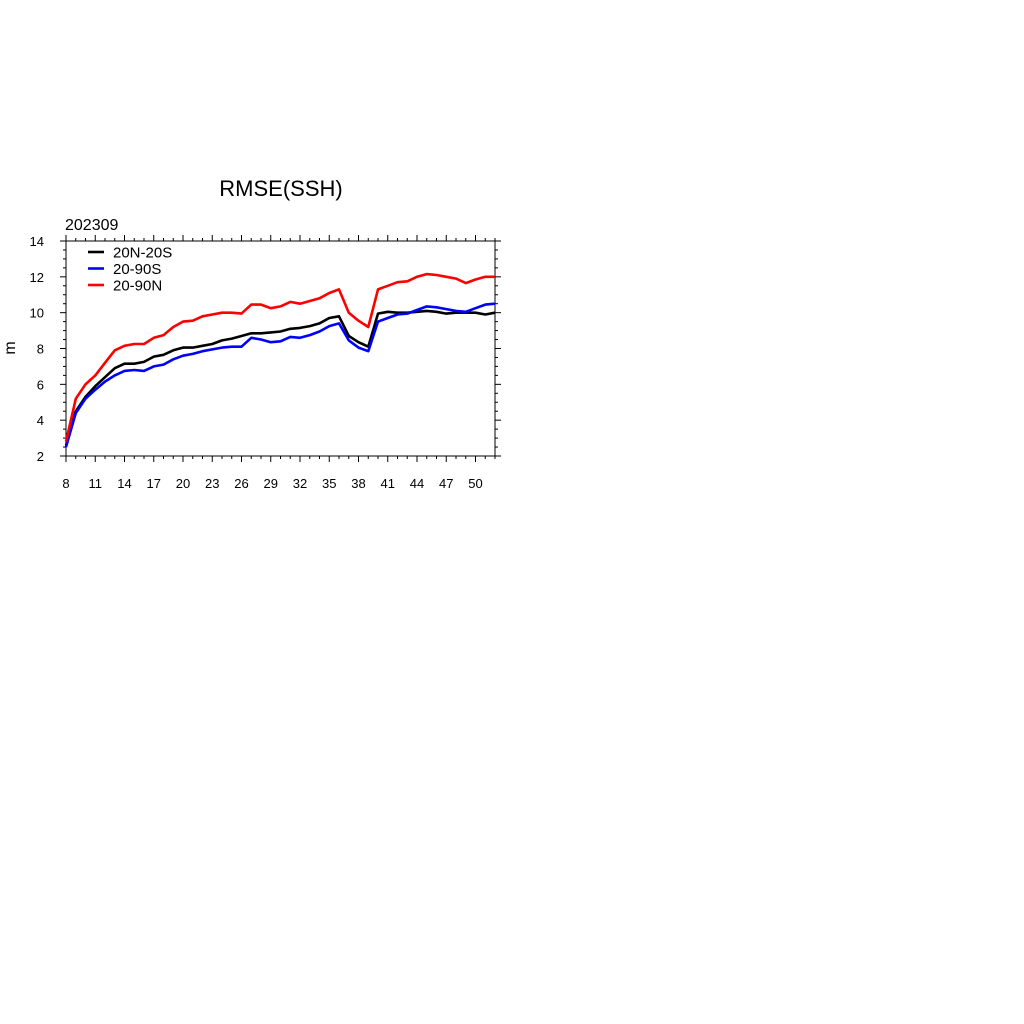 The width and height of the screenshot is (1024, 1024). What do you see at coordinates (300, 483) in the screenshot?
I see `x-tick-label: 32` at bounding box center [300, 483].